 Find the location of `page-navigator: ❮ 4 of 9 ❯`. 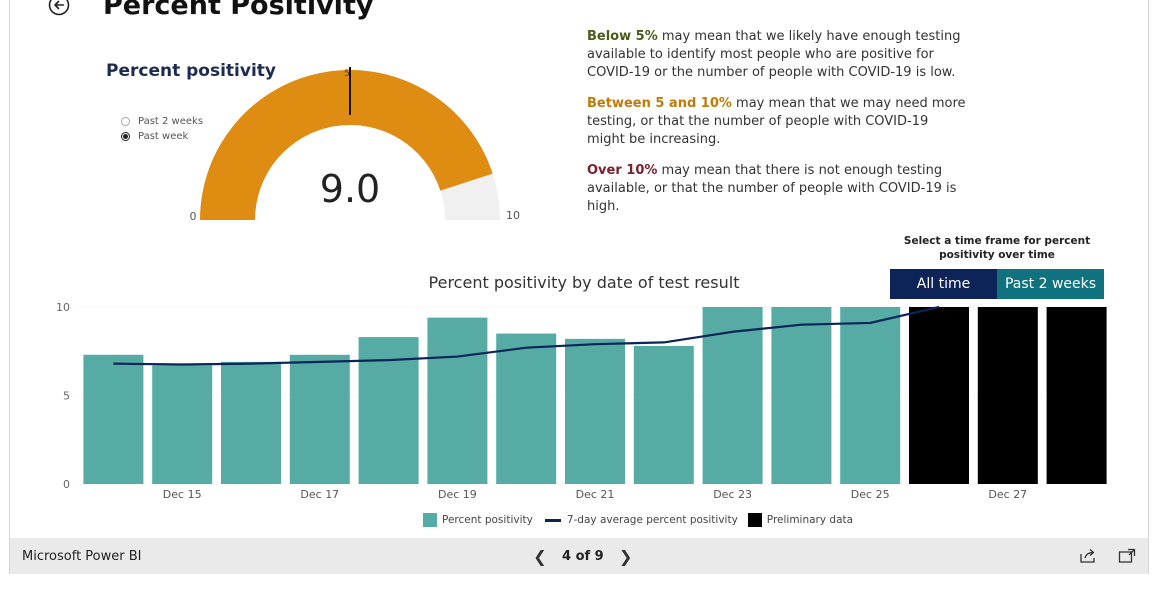

page-navigator: ❮ 4 of 9 ❯ is located at coordinates (583, 556).